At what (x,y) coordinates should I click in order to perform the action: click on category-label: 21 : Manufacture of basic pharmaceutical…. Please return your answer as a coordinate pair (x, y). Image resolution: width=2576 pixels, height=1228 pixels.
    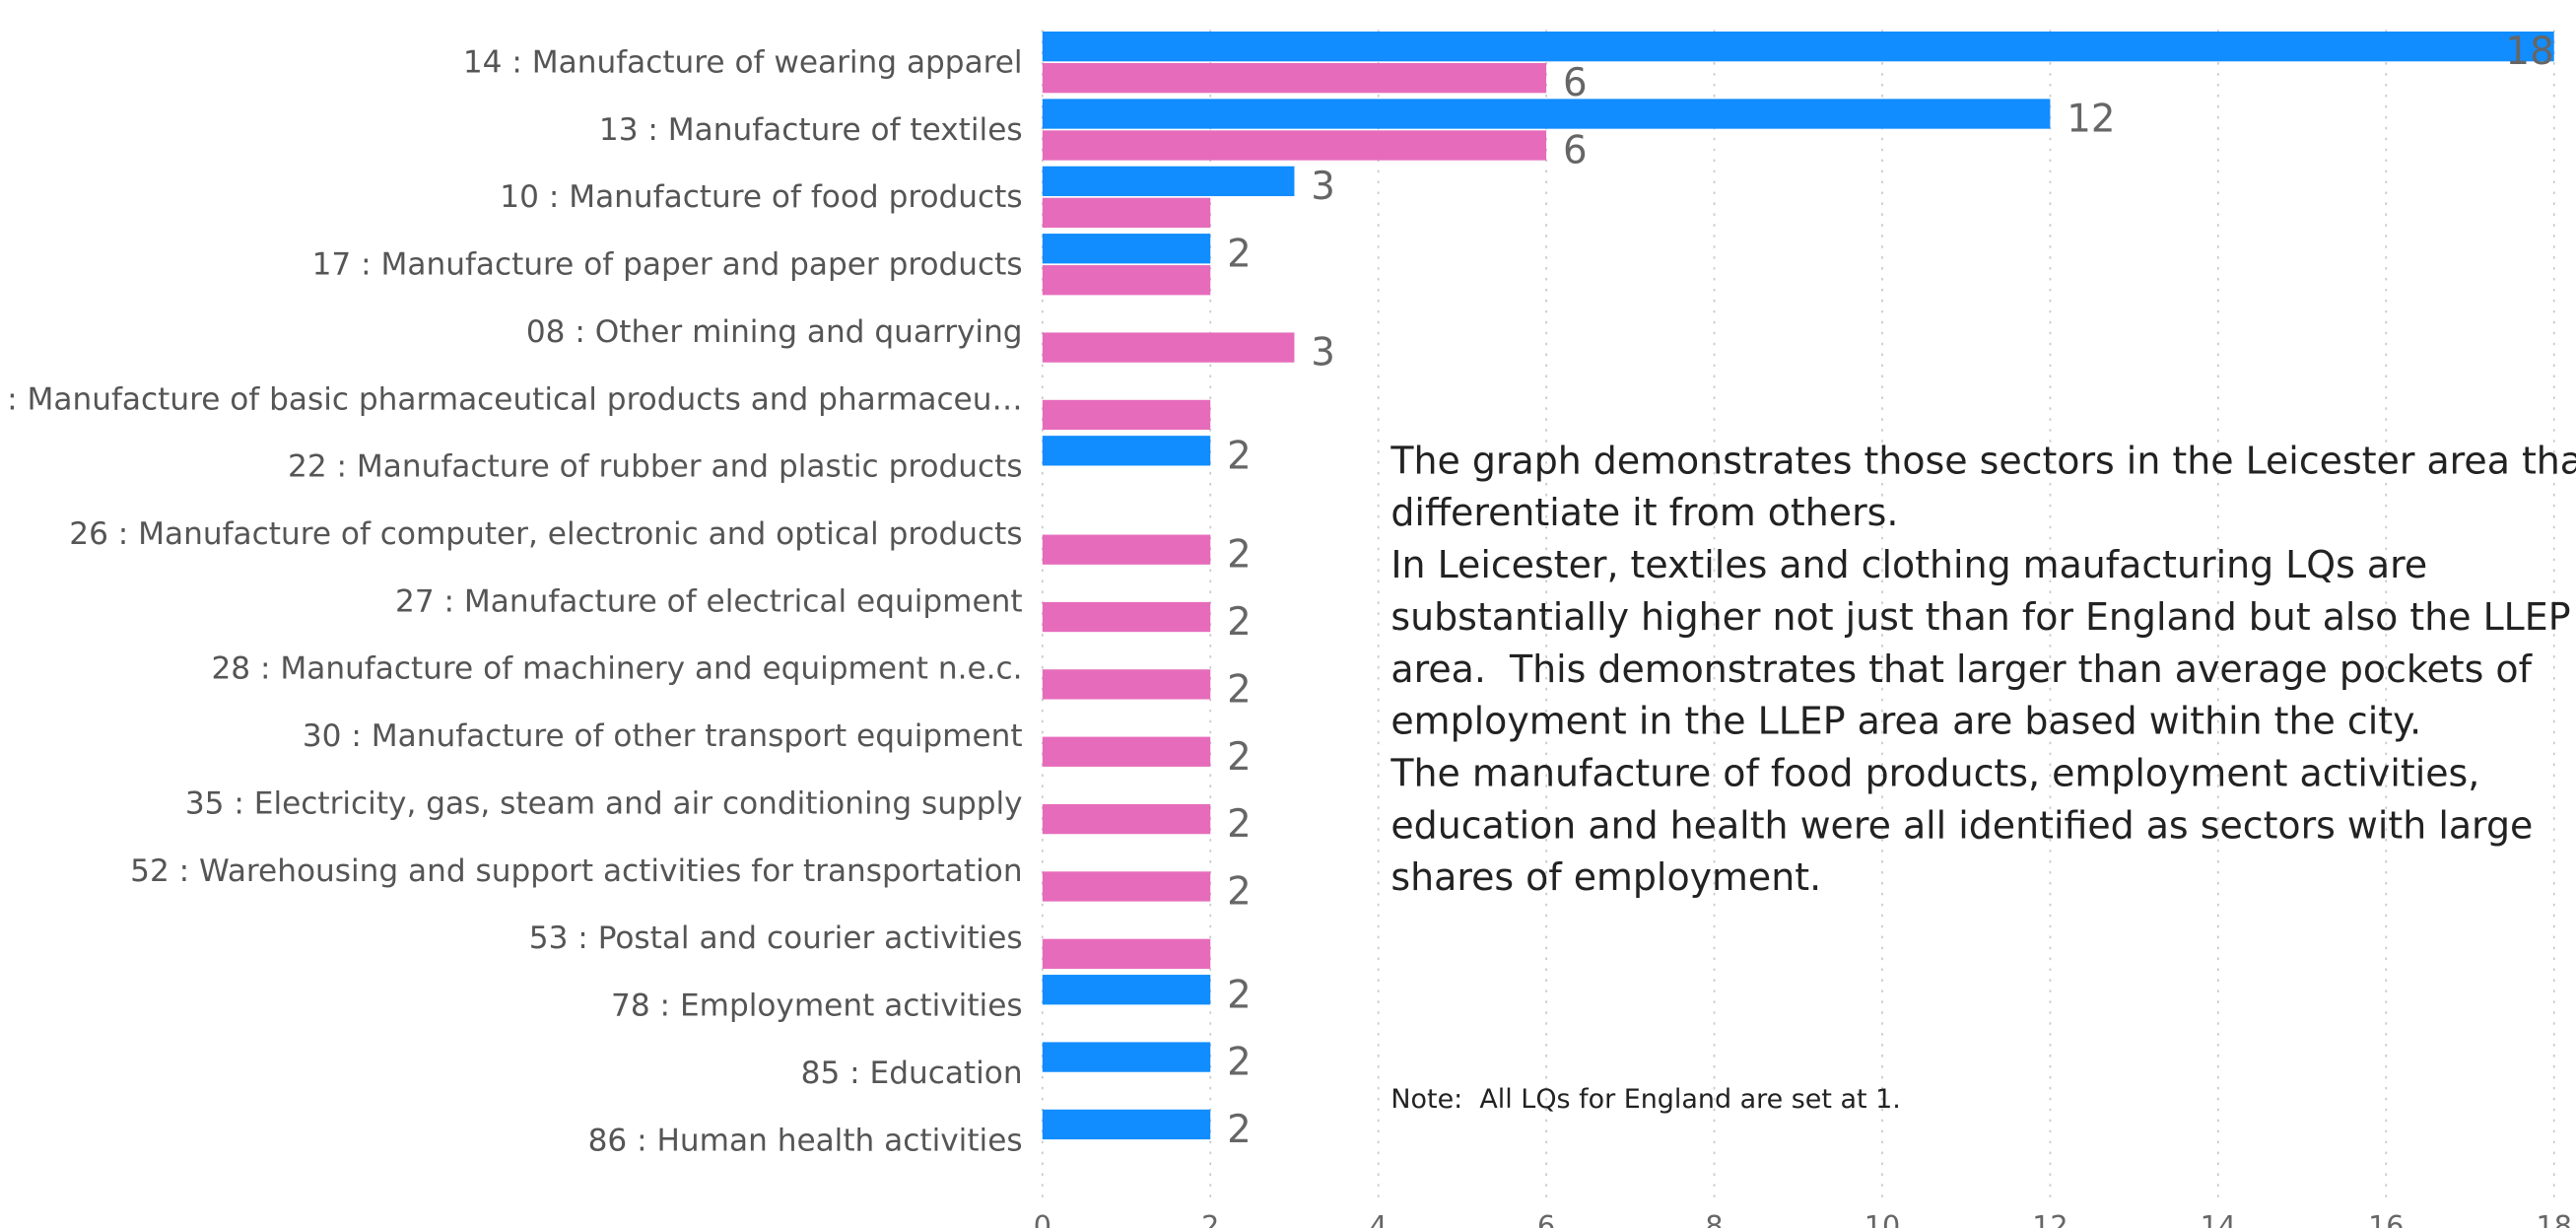
    Looking at the image, I should click on (511, 399).